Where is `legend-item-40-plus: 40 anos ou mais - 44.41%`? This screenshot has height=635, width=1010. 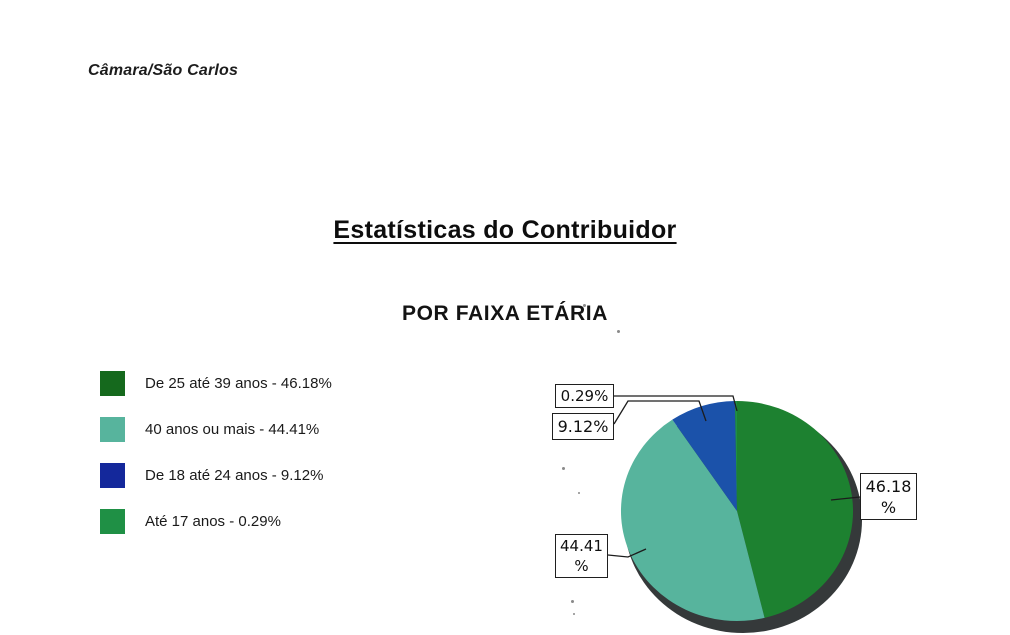
legend-item-40-plus: 40 anos ou mais - 44.41% is located at coordinates (260, 429).